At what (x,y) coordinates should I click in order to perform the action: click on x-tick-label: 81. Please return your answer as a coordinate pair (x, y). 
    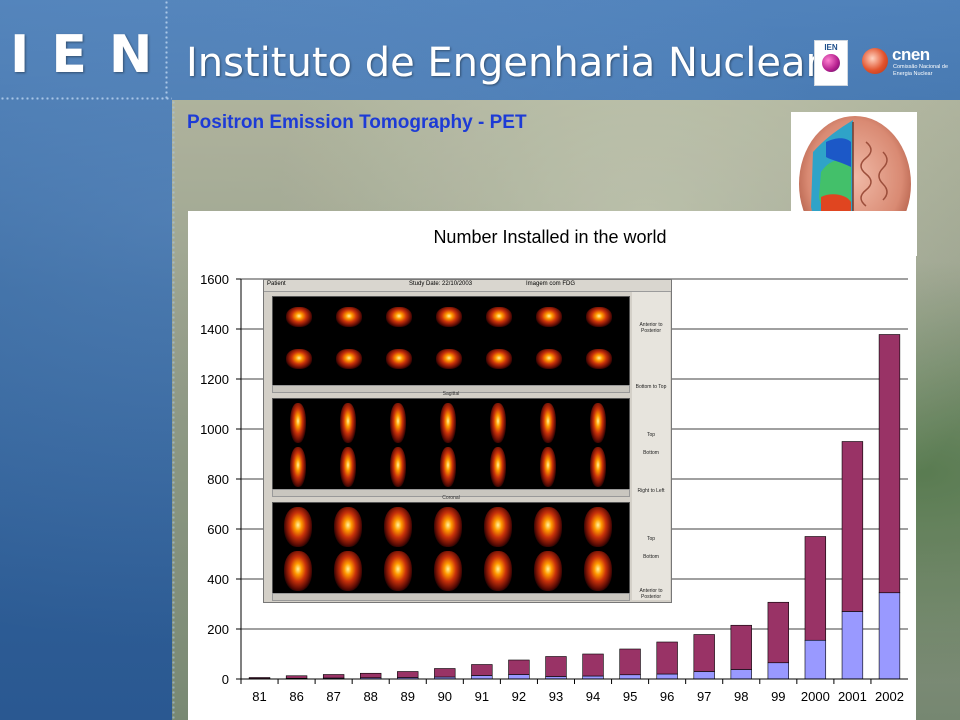
    Looking at the image, I should click on (259, 696).